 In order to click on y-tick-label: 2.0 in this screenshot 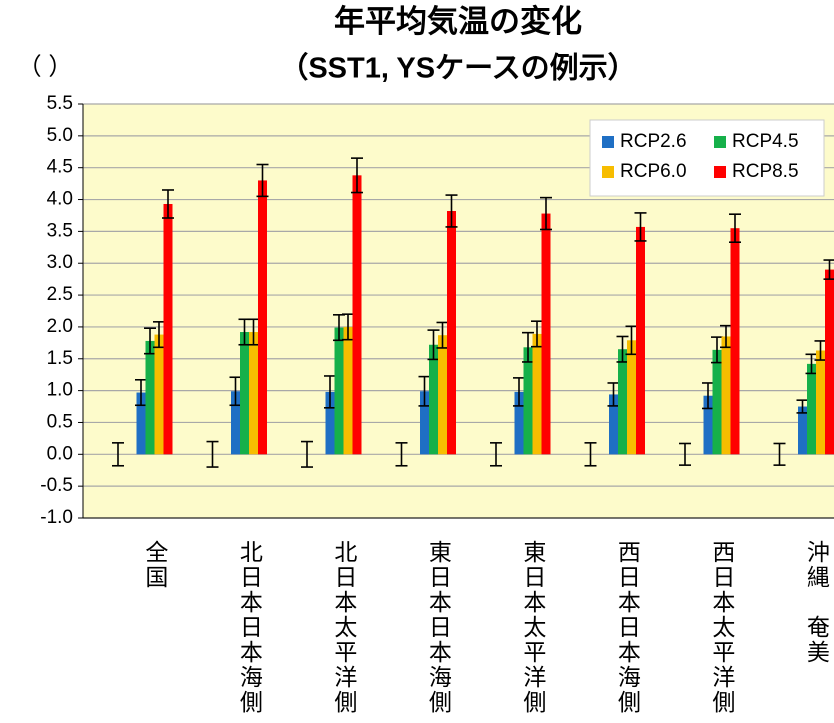, I will do `click(60, 326)`.